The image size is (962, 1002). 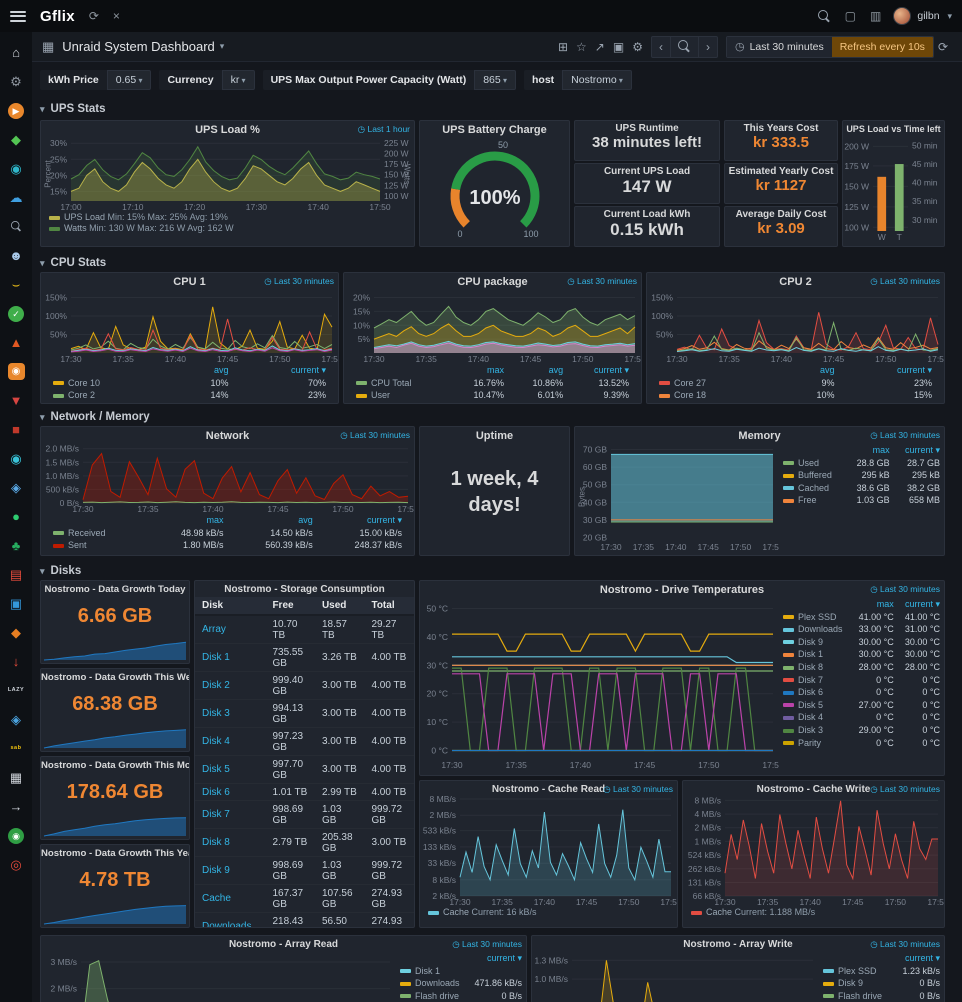 What do you see at coordinates (942, 46) in the screenshot?
I see `refresh-dashboard-button: ⟳` at bounding box center [942, 46].